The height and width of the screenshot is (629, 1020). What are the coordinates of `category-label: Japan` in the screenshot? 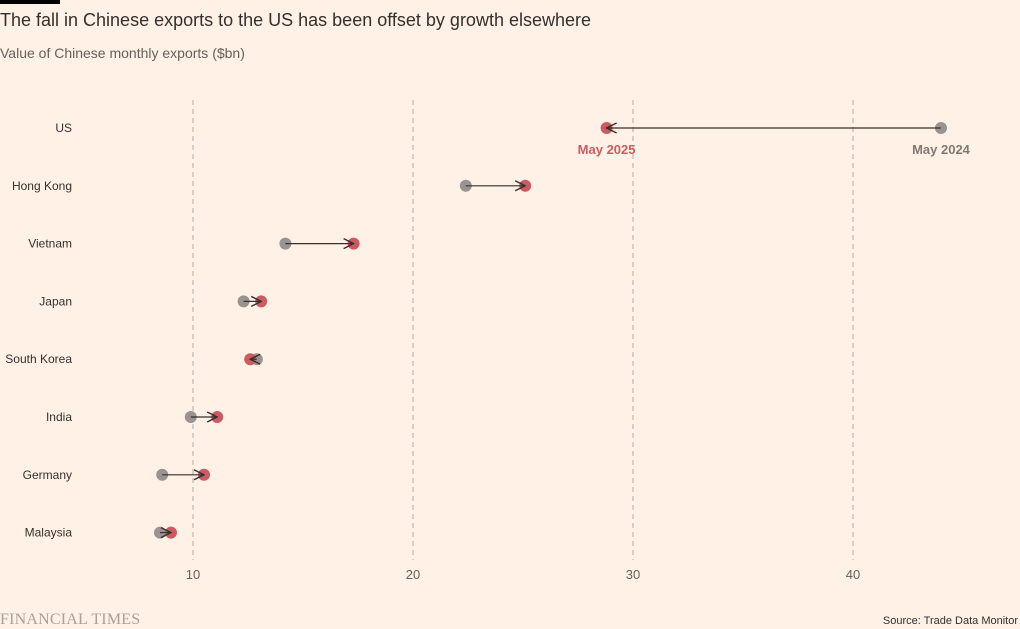 It's located at (55, 301).